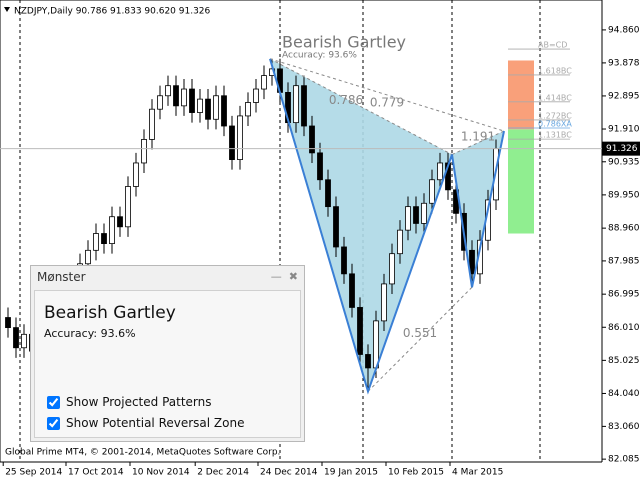 The height and width of the screenshot is (480, 640). Describe the element at coordinates (284, 276) in the screenshot. I see `window-buttons: — ✖` at that location.